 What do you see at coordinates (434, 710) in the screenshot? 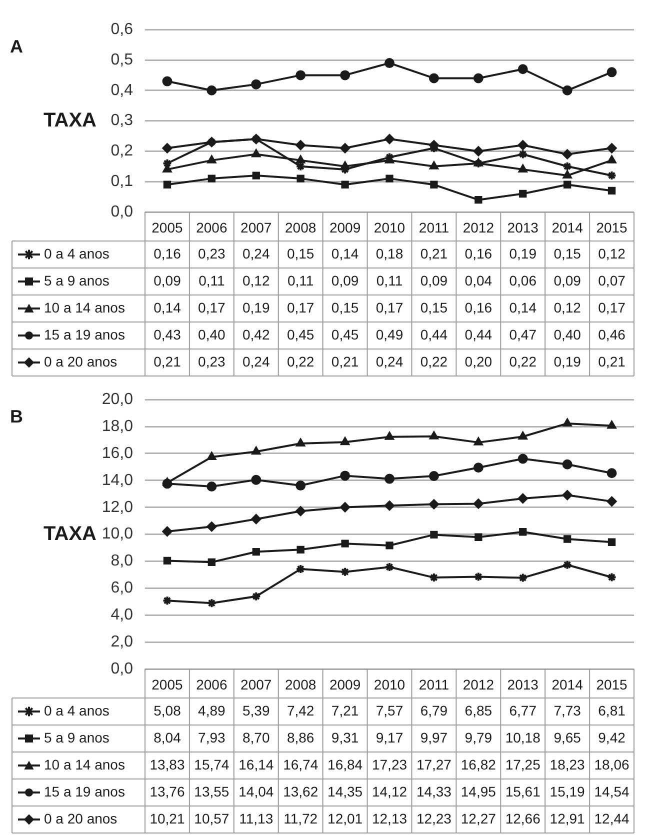
I see `data-label: 6,79` at bounding box center [434, 710].